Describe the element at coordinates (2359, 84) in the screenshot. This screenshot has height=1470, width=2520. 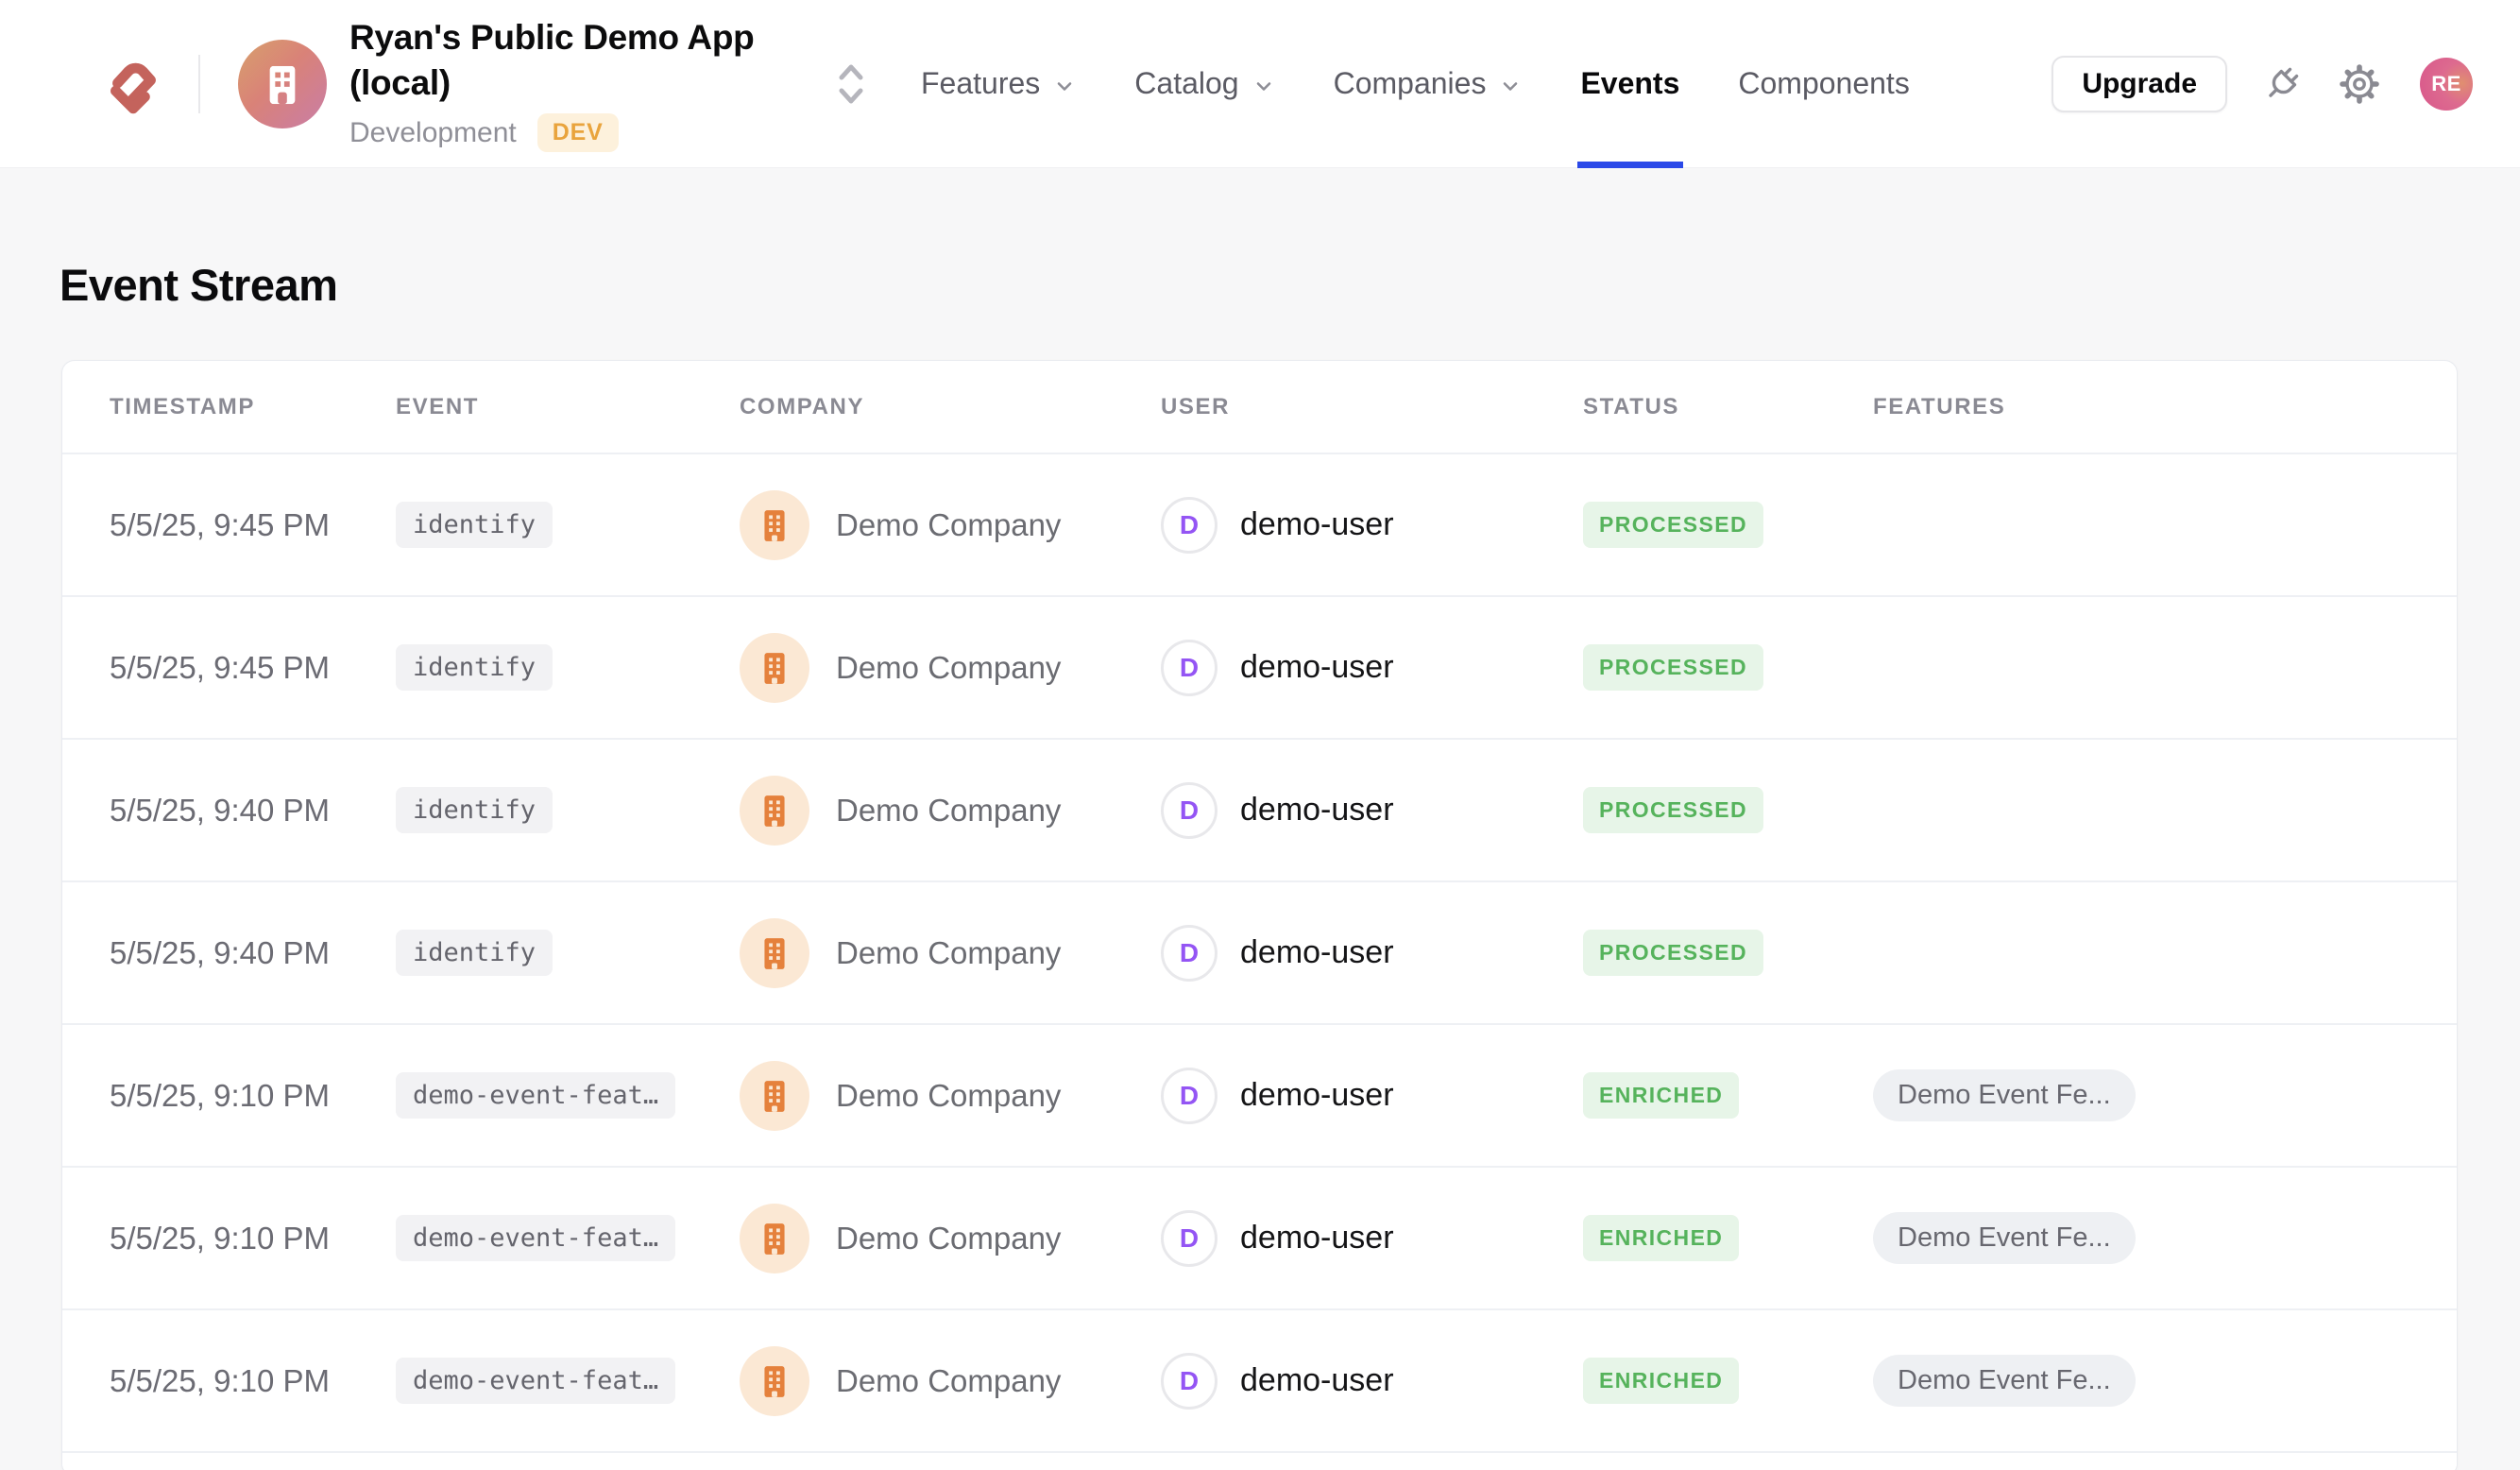
I see `gear-icon` at that location.